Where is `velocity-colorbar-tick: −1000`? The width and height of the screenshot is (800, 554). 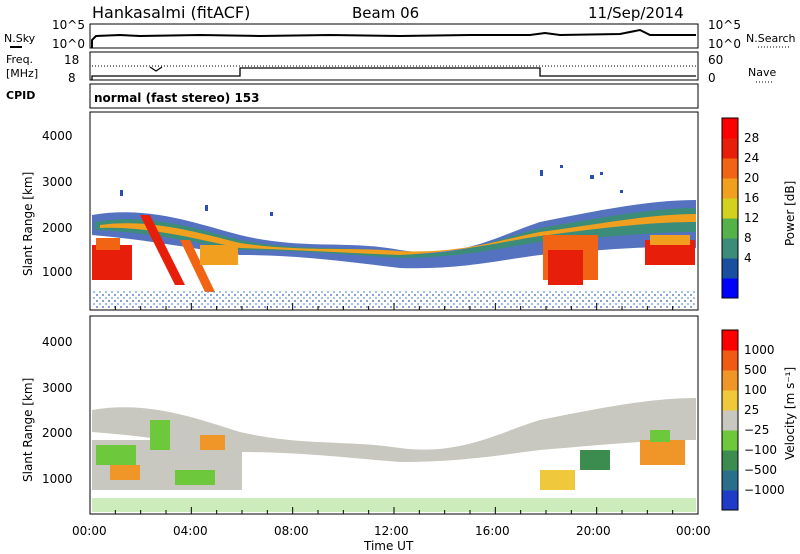 velocity-colorbar-tick: −1000 is located at coordinates (764, 490).